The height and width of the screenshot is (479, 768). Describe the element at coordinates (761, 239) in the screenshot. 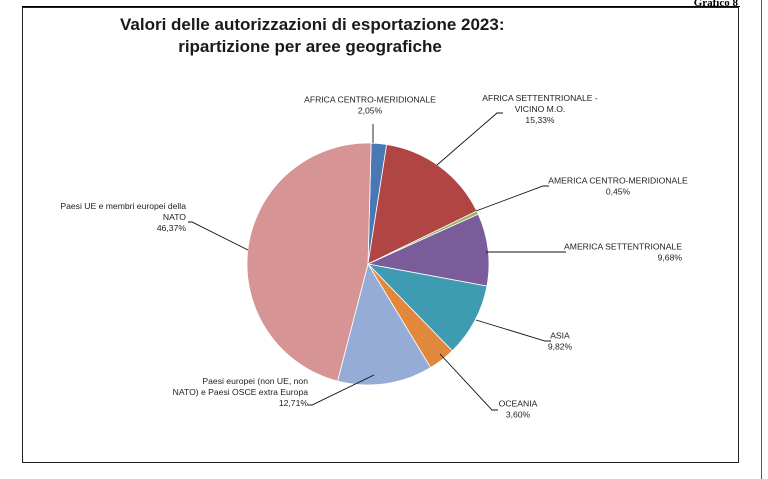

I see `right-edge-line` at that location.